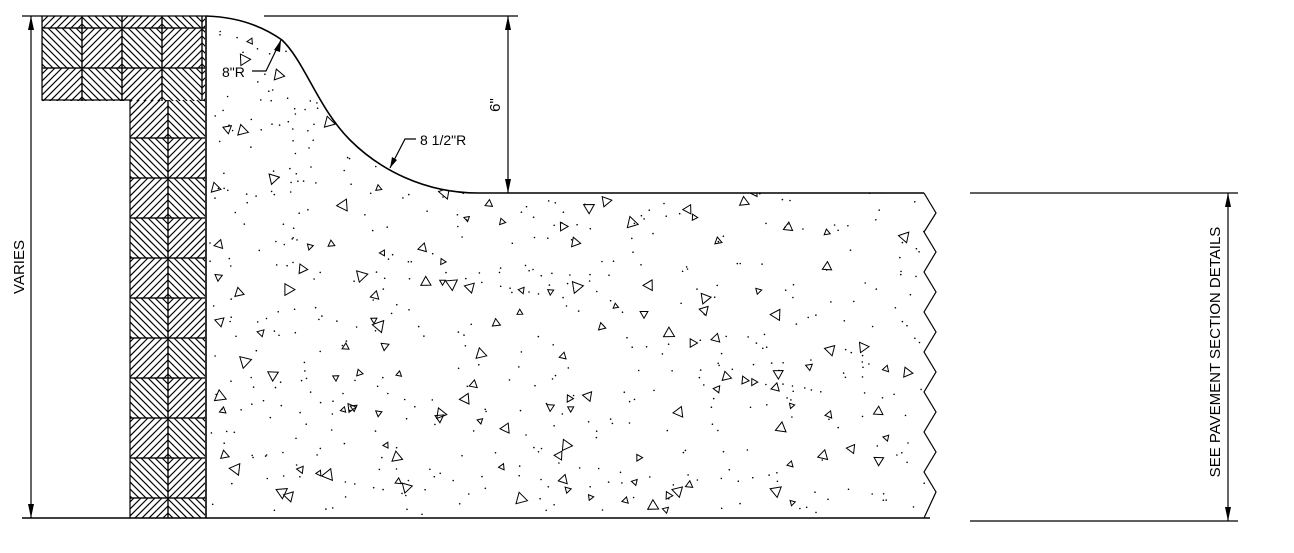 The height and width of the screenshot is (553, 1294). I want to click on break-line, so click(930, 355).